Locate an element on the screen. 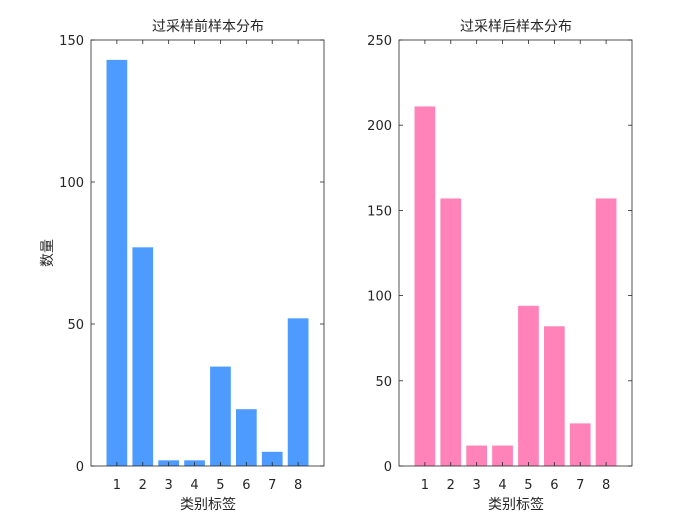 The height and width of the screenshot is (525, 700). chart-title: 过采样前样本分布 is located at coordinates (208, 26).